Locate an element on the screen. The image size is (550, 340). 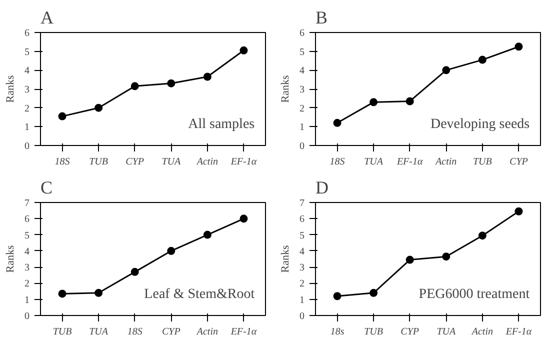
chart-title: B is located at coordinates (322, 18).